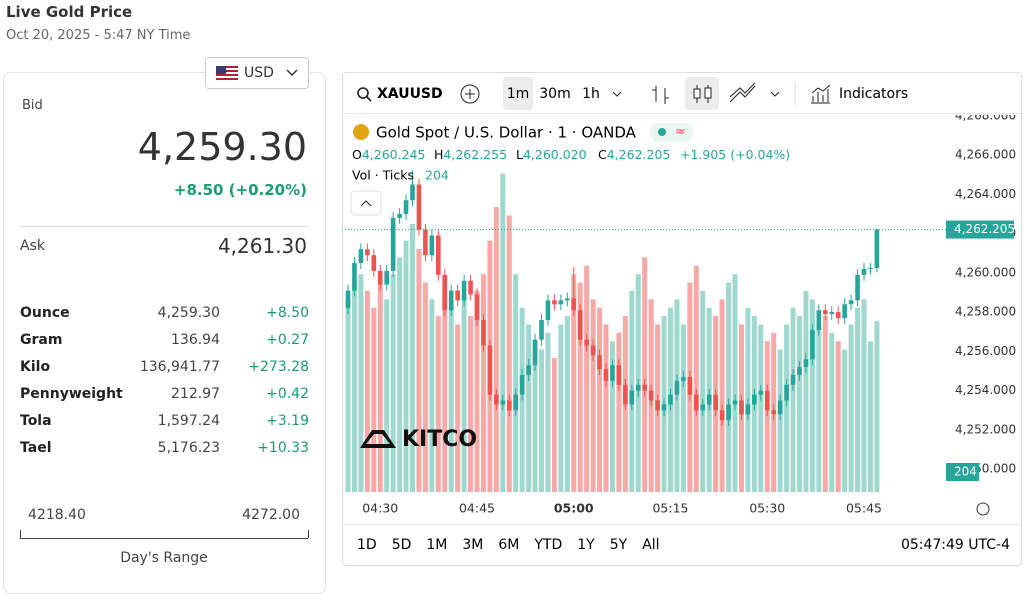 This screenshot has height=594, width=1024. Describe the element at coordinates (660, 95) in the screenshot. I see `bars-icon` at that location.